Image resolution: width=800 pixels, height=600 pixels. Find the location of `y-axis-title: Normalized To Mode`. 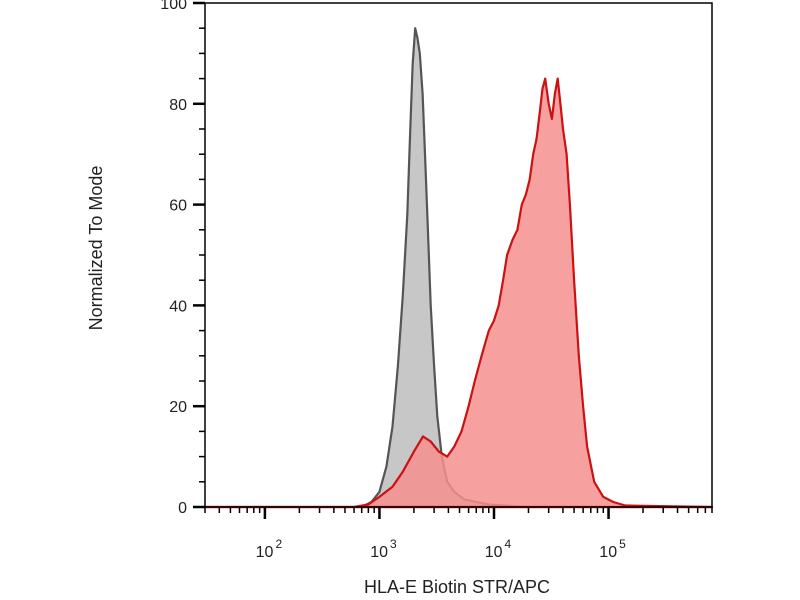

y-axis-title: Normalized To Mode is located at coordinates (96, 248).